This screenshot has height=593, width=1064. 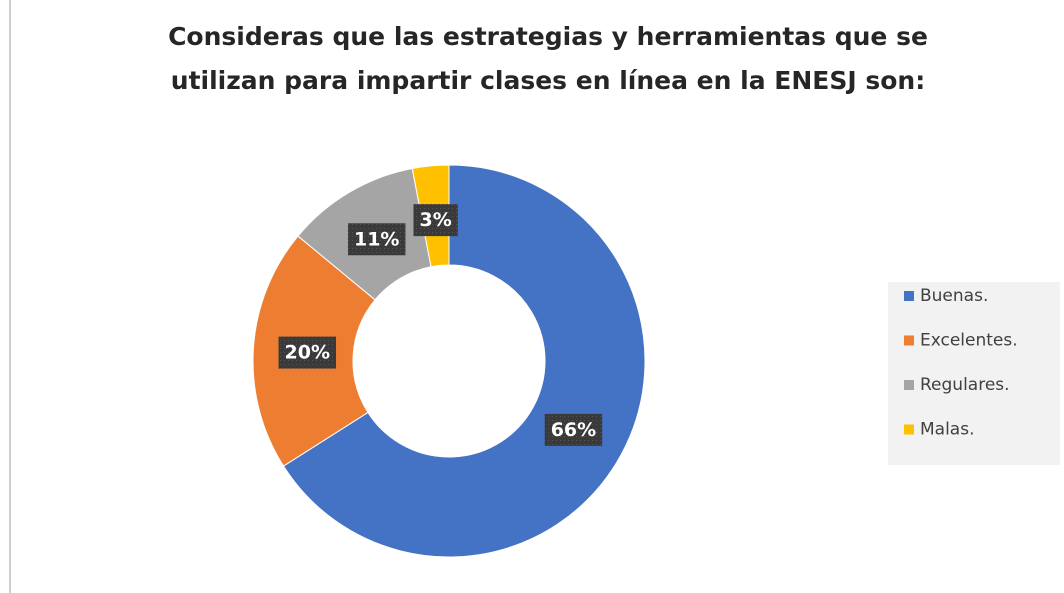 I want to click on data-label: 66%, so click(x=573, y=430).